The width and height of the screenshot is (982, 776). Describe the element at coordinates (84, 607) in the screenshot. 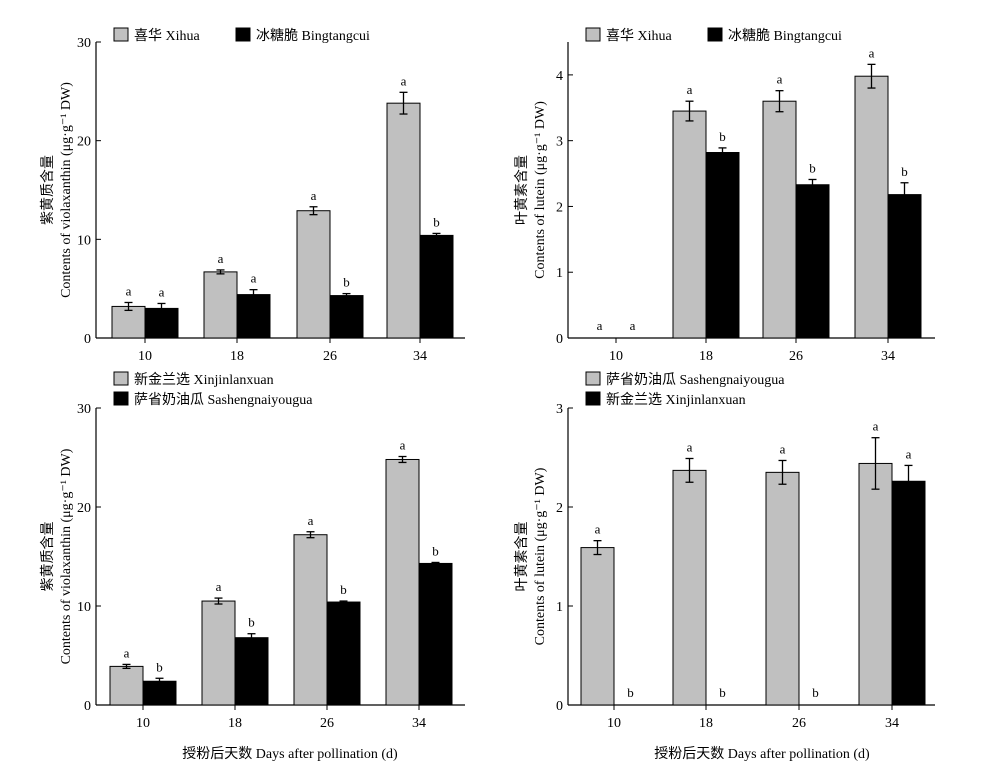

I see `y-tick-label: 10` at that location.